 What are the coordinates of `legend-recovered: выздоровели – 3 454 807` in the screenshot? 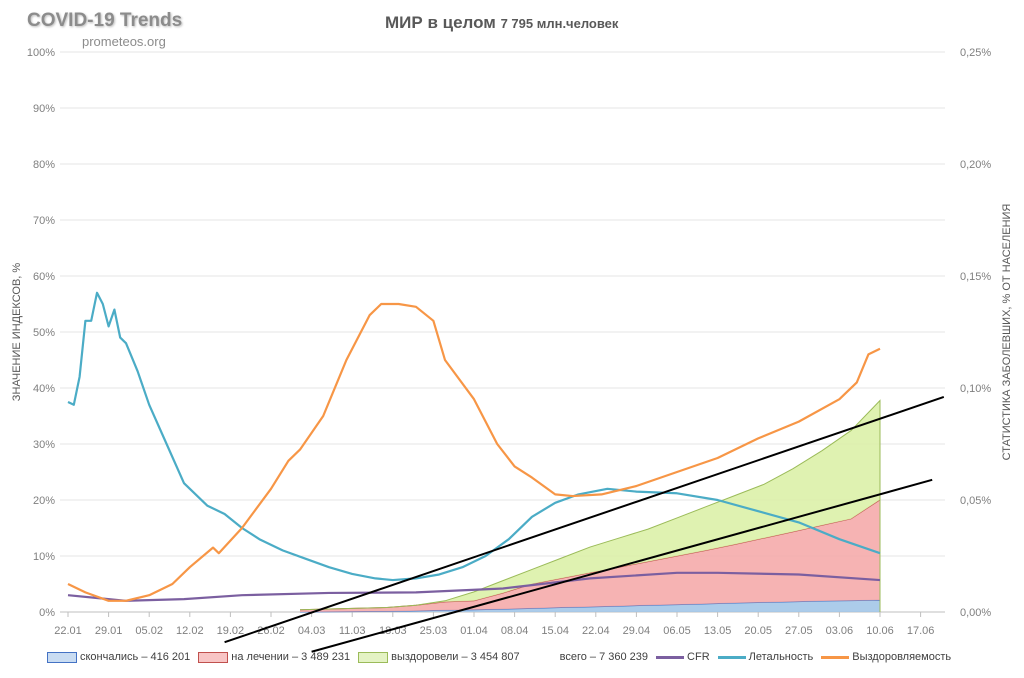 It's located at (439, 657).